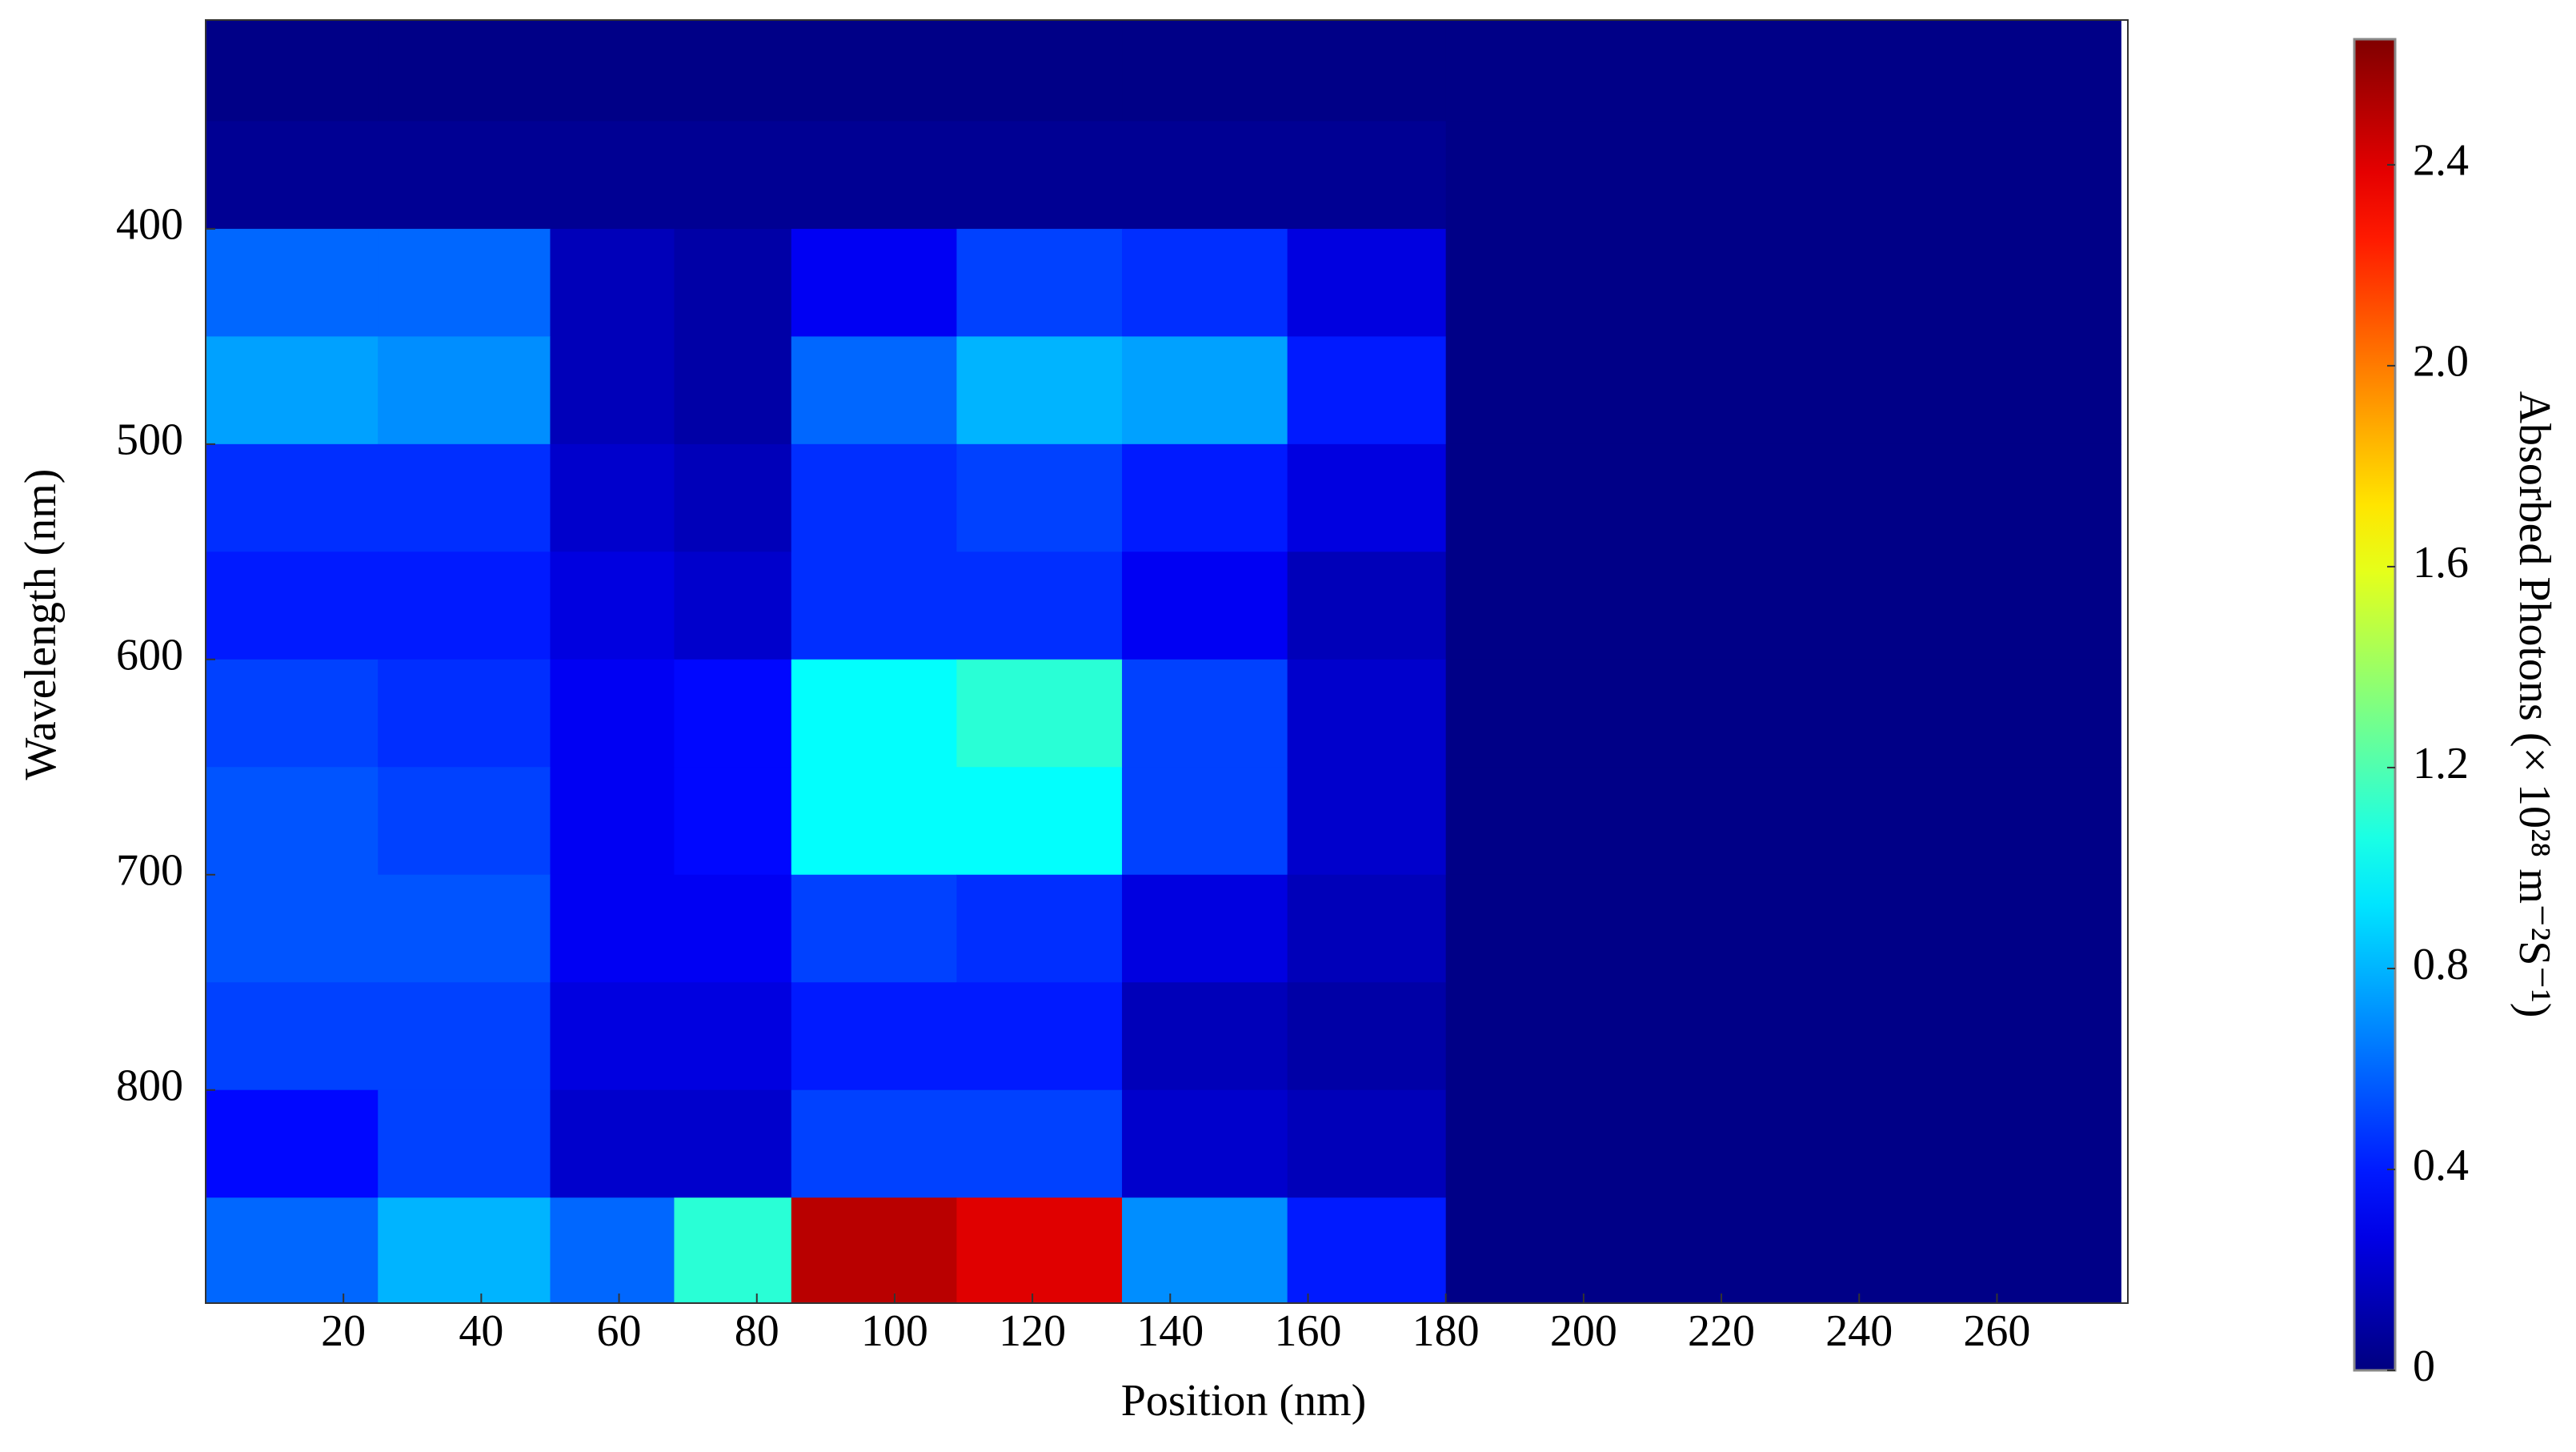 The height and width of the screenshot is (1452, 2576). What do you see at coordinates (149, 440) in the screenshot?
I see `y-tick-label: 500` at bounding box center [149, 440].